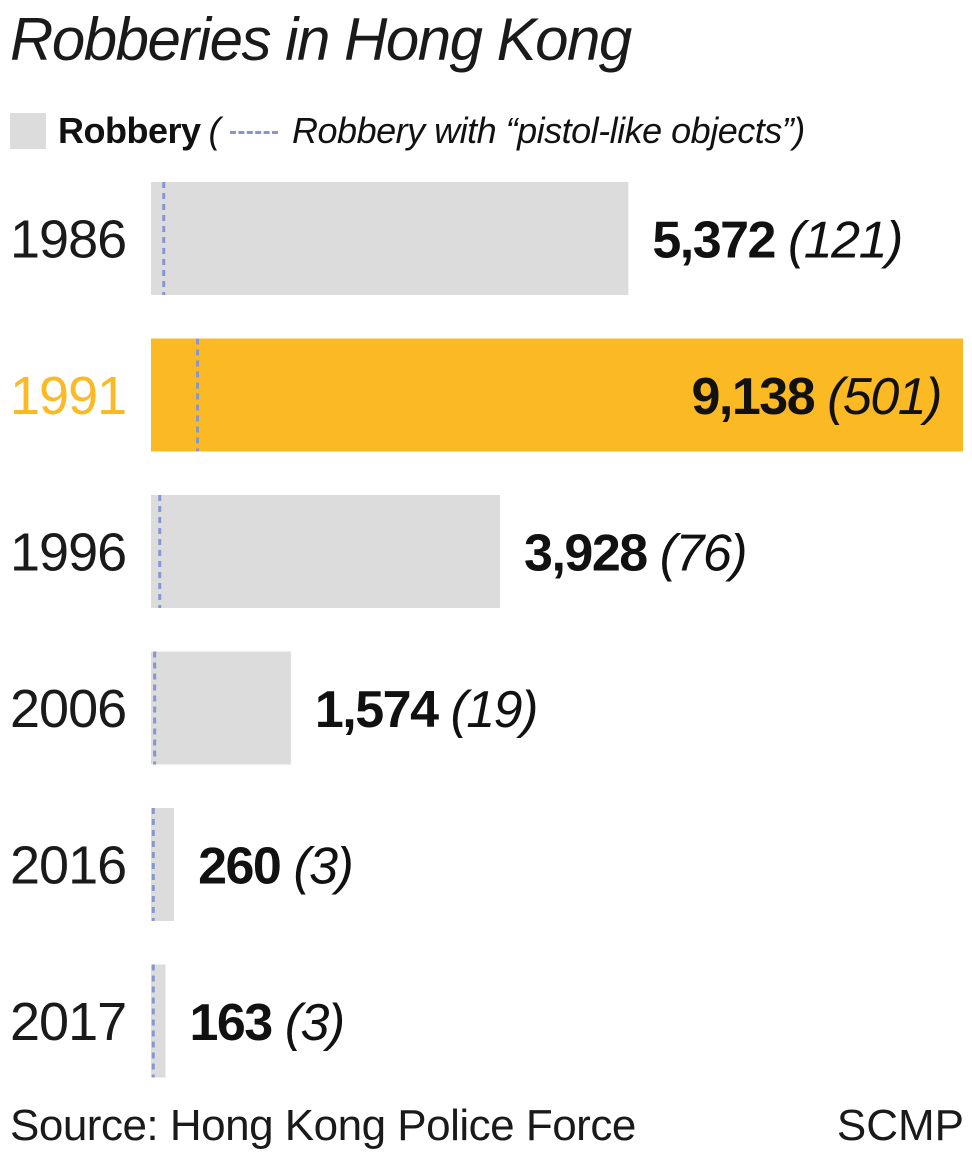  I want to click on legend-swatch-robbery, so click(28, 131).